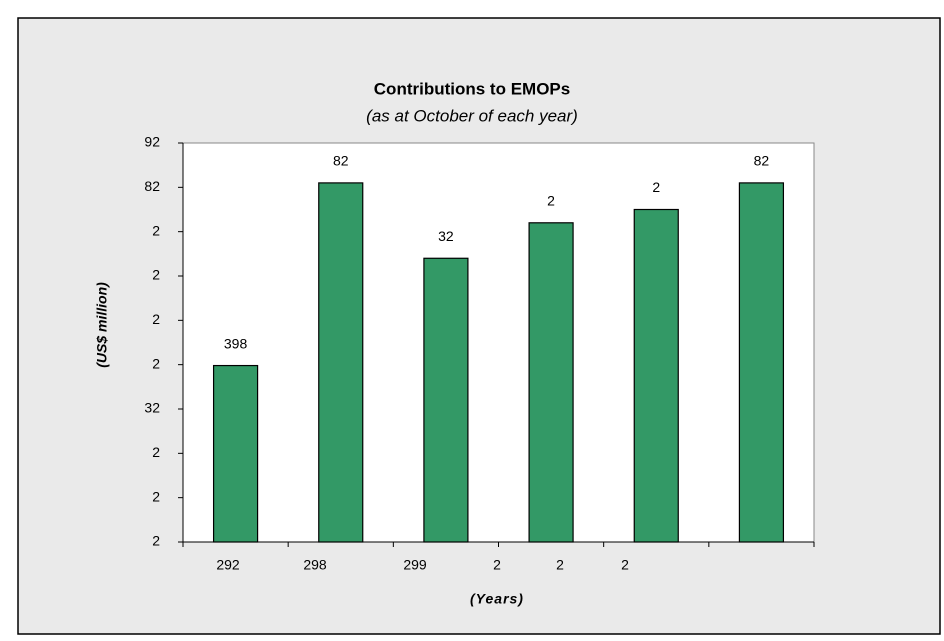 The image size is (944, 641). Describe the element at coordinates (497, 599) in the screenshot. I see `x-axis-label: (Years)` at that location.